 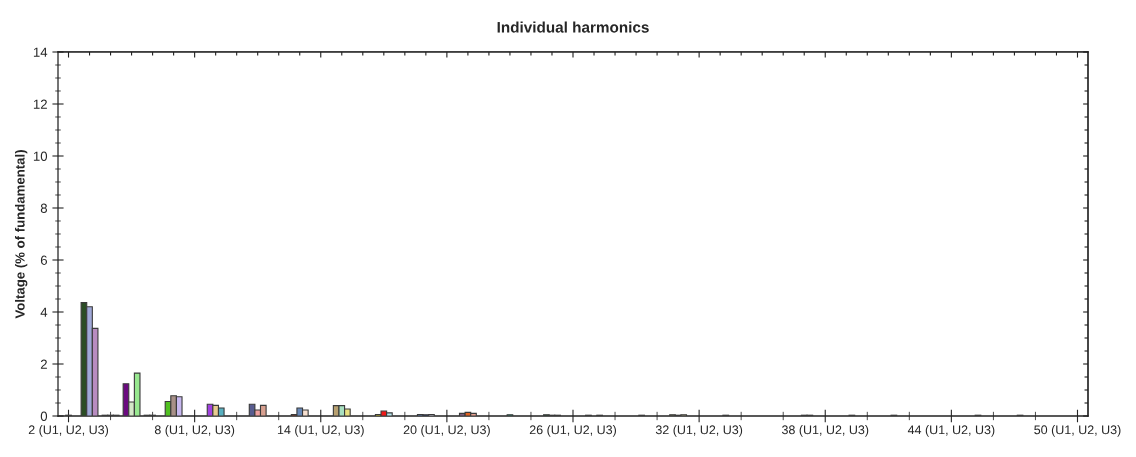 What do you see at coordinates (40, 156) in the screenshot?
I see `y-tick-label: 10` at bounding box center [40, 156].